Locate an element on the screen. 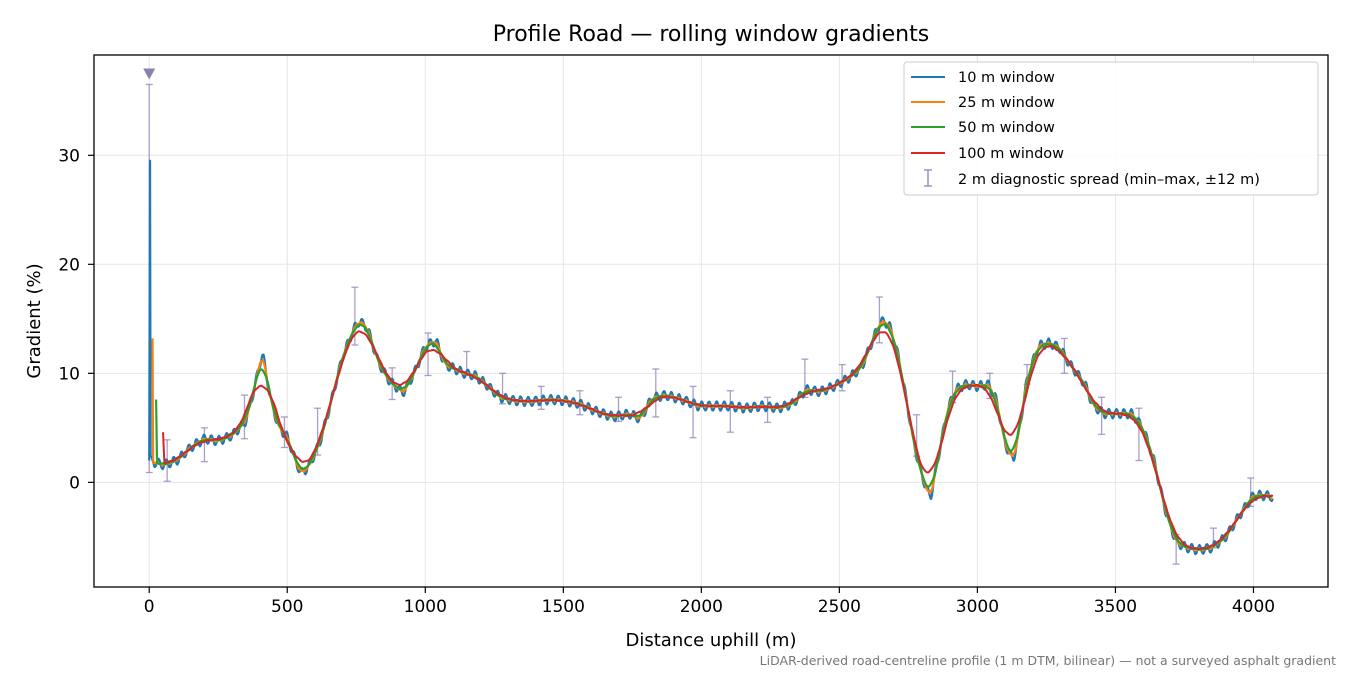  x-axis-label: Distance uphill (m) is located at coordinates (711, 640).